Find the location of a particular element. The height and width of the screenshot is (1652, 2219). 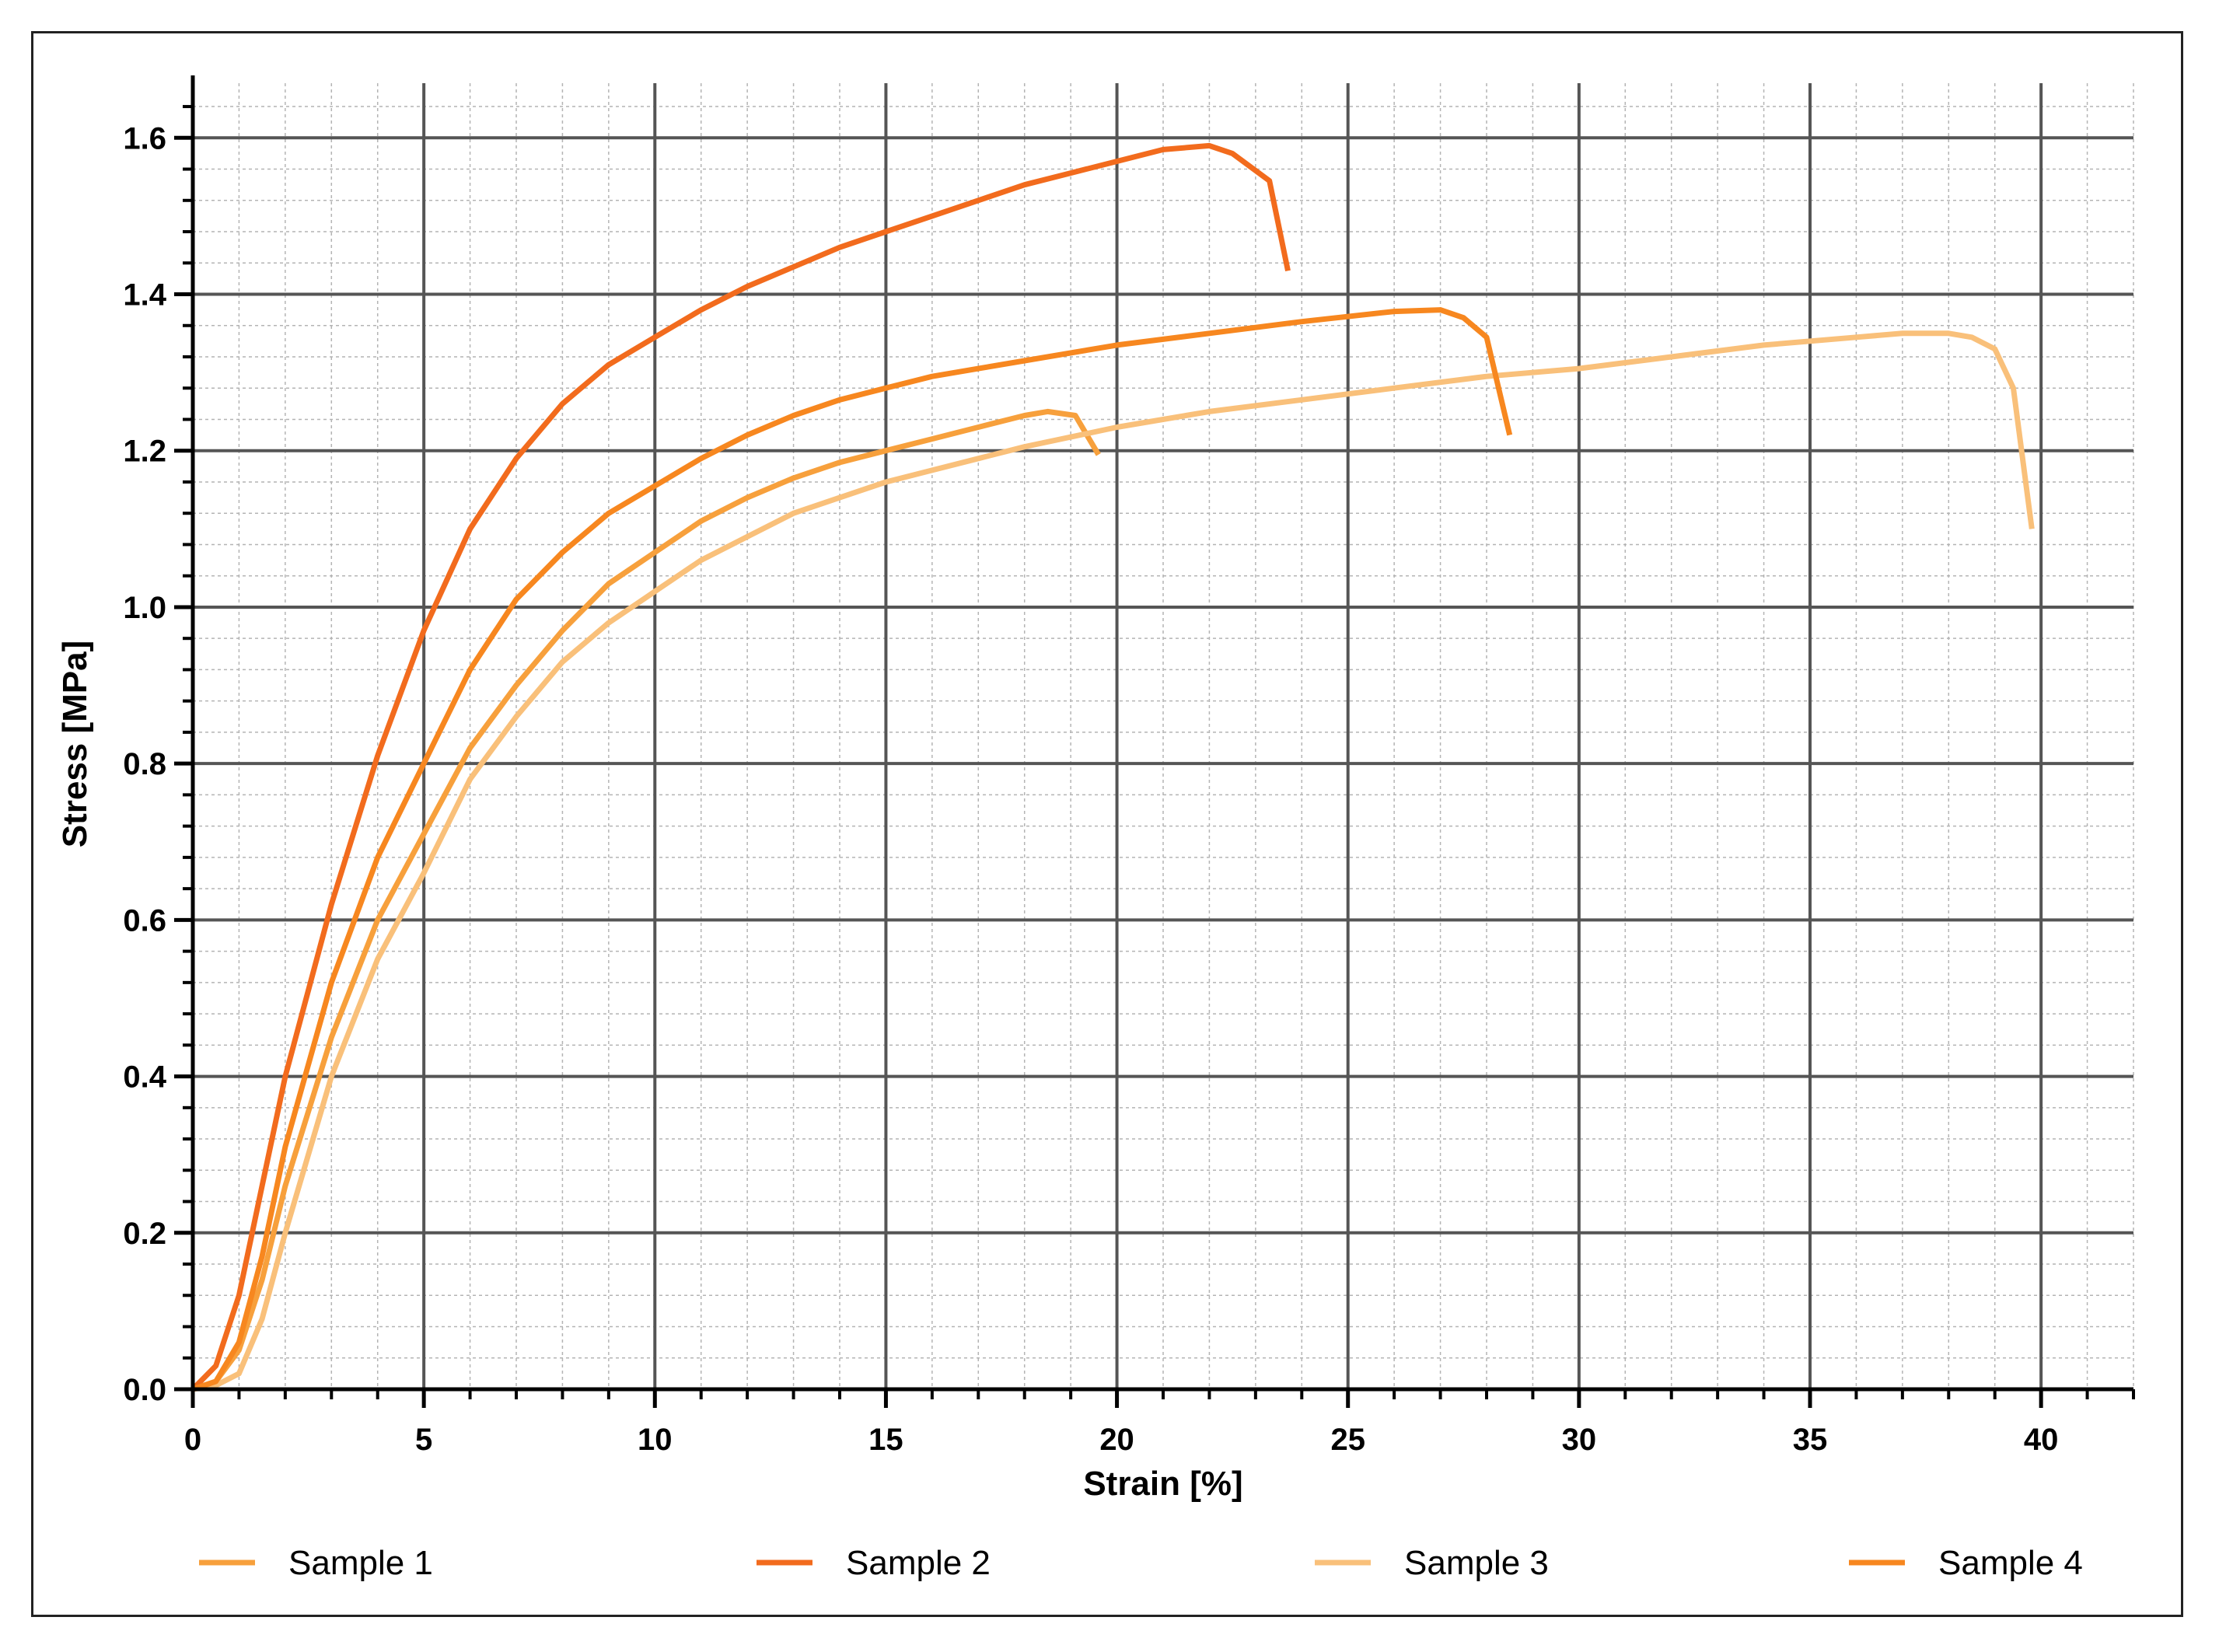

x-tick-label: 10 is located at coordinates (656, 1440).